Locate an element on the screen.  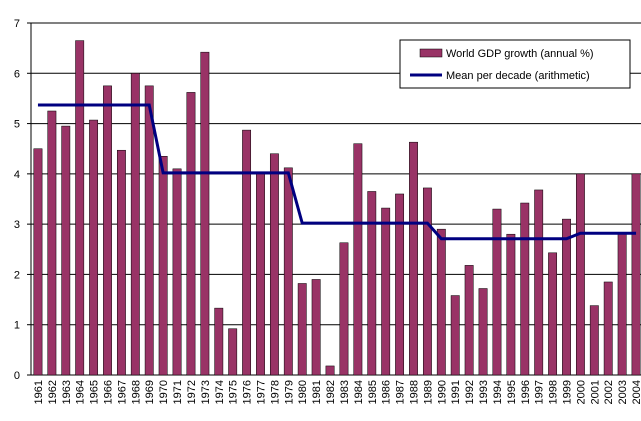
x-tick-label: 1976 is located at coordinates (248, 392).